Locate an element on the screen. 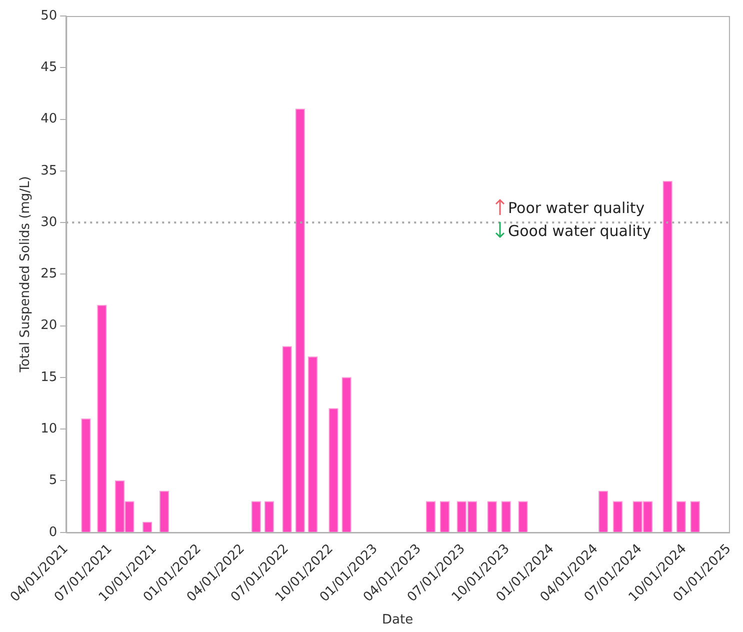  y-tick-label: 50 is located at coordinates (49, 16).